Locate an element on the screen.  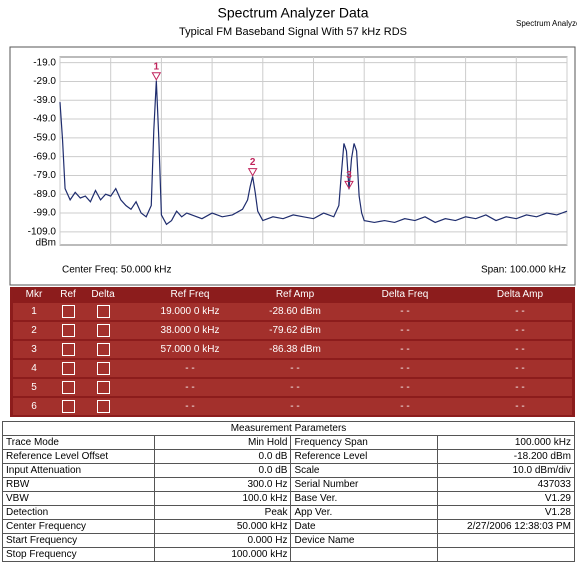
column-header: Delta Amp is located at coordinates (520, 294).